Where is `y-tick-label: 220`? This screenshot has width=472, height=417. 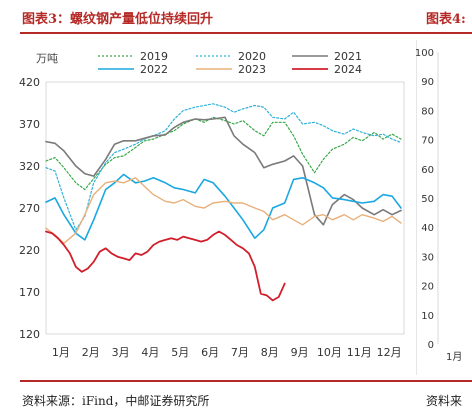 y-tick-label: 220 is located at coordinates (29, 250).